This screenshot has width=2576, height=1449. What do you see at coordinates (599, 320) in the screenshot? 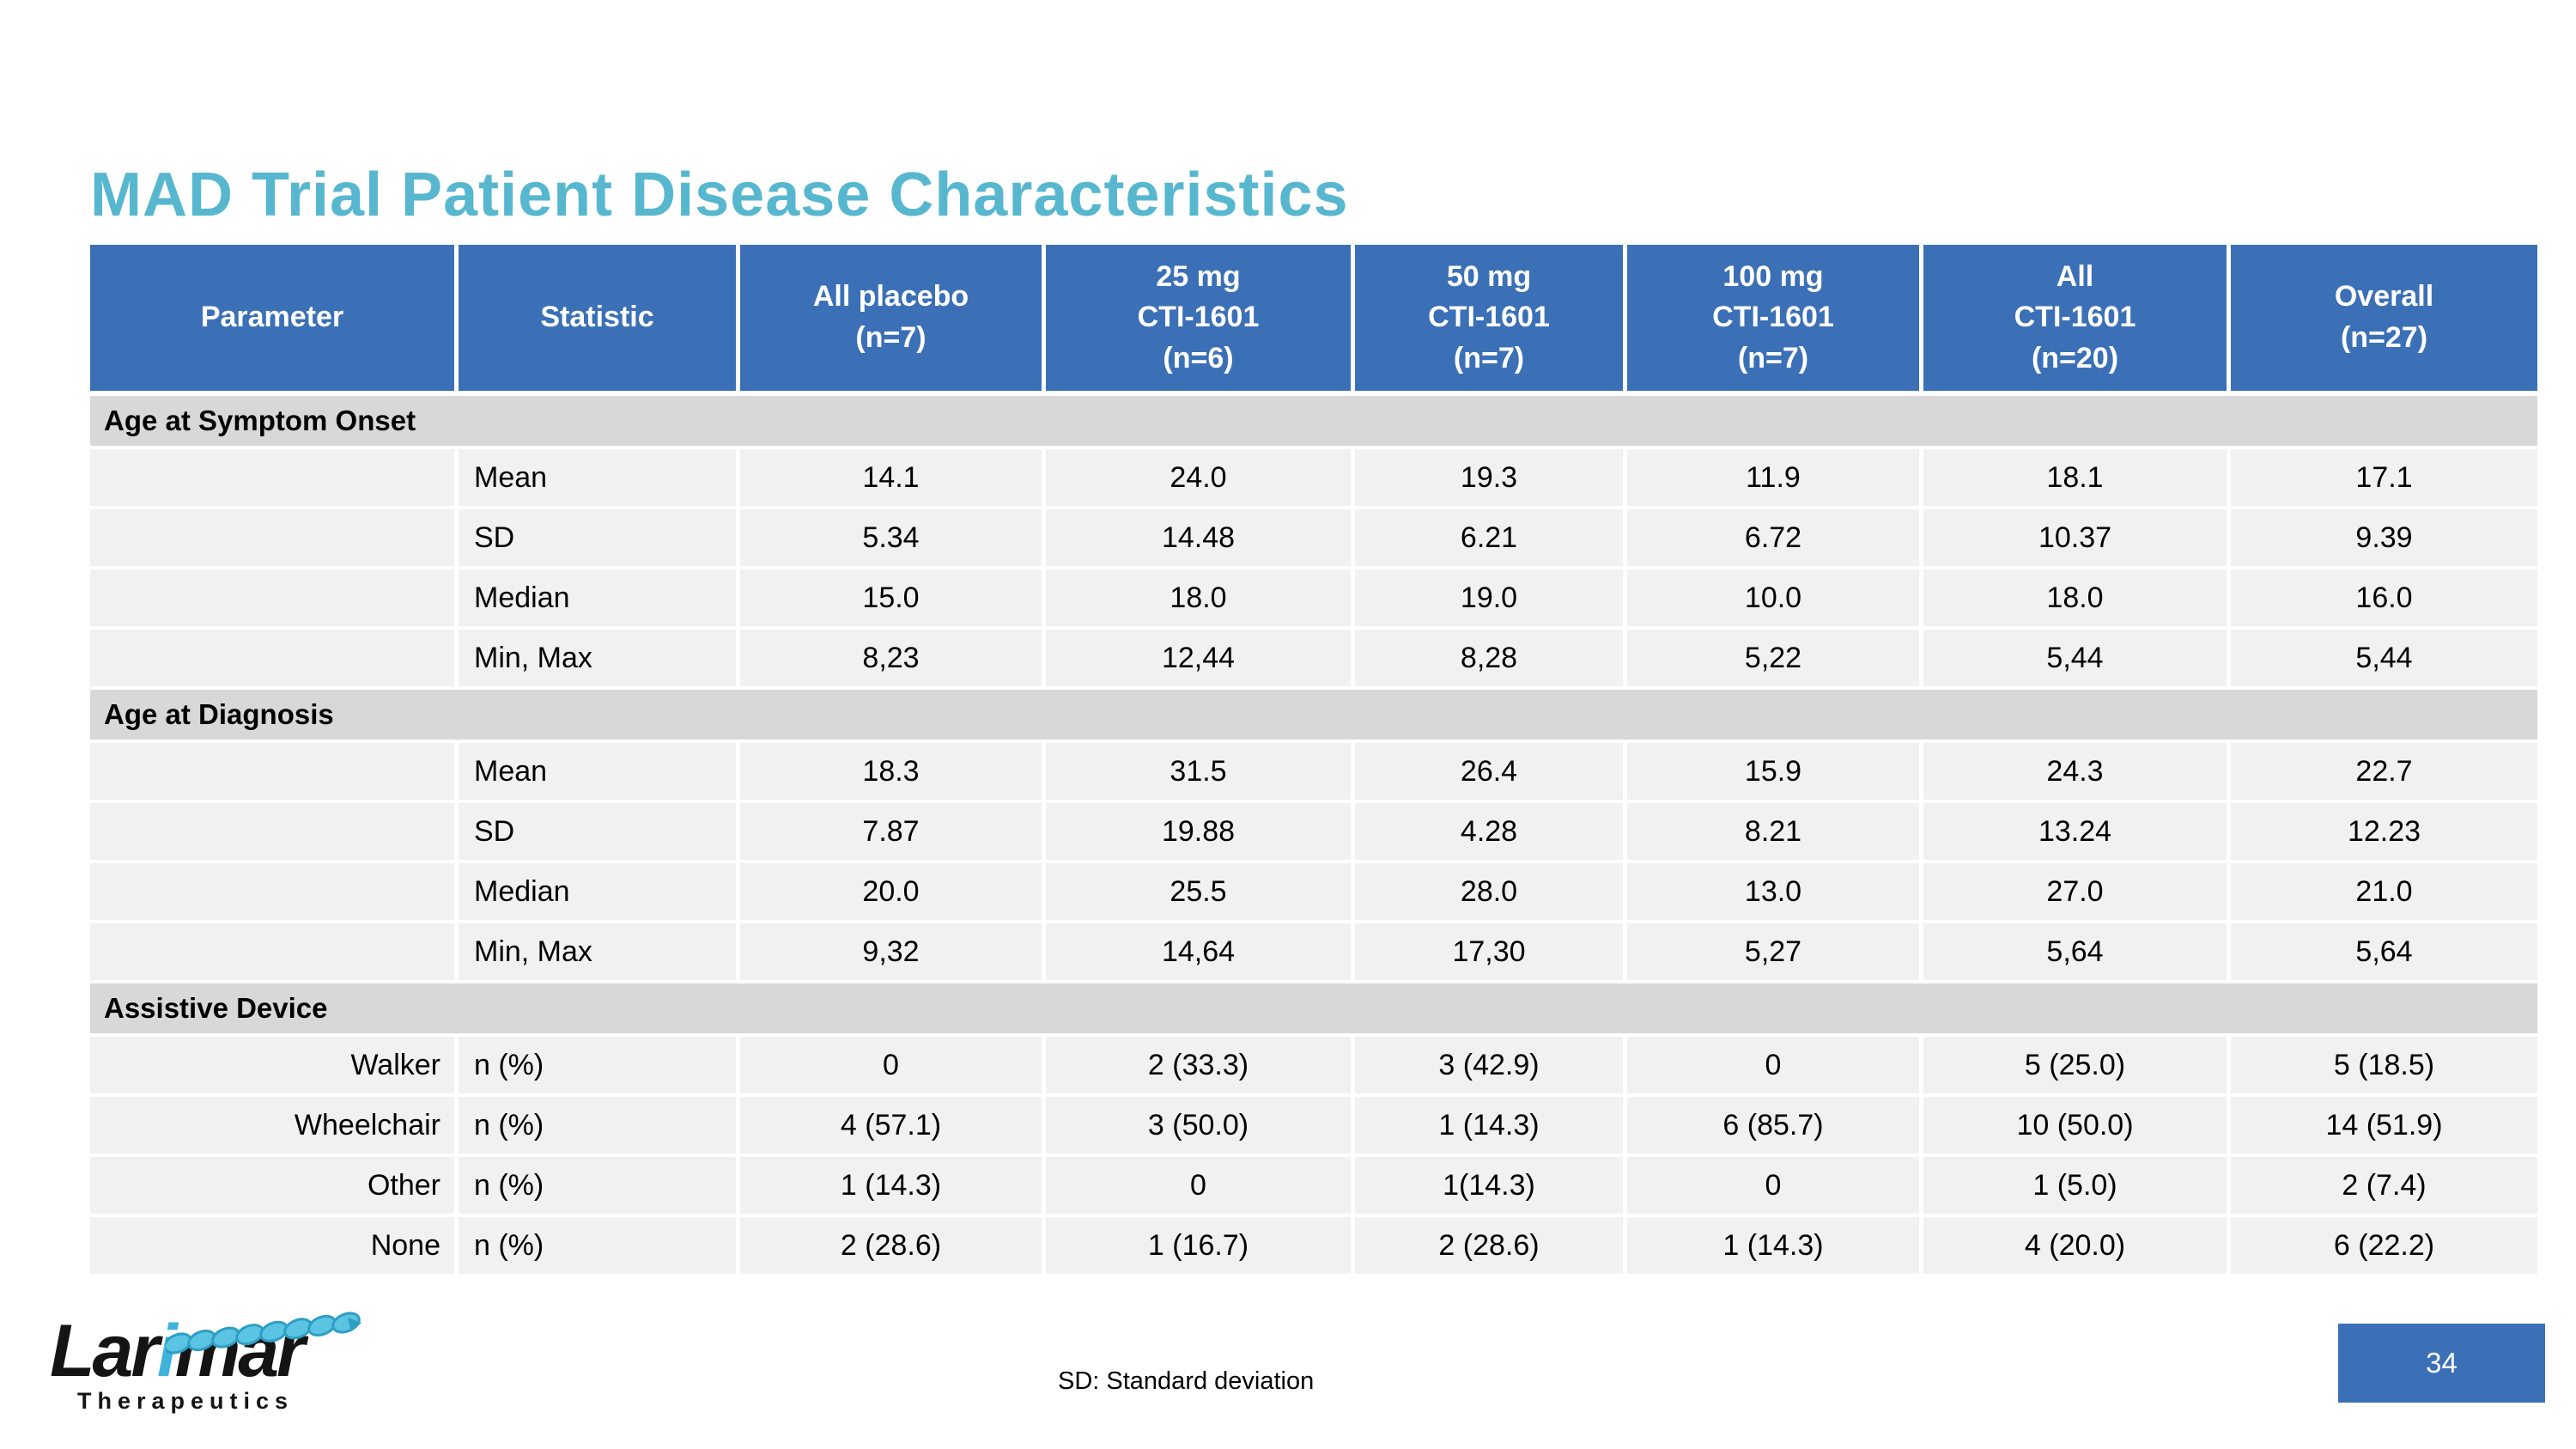
I see `column-header: Statistic` at bounding box center [599, 320].